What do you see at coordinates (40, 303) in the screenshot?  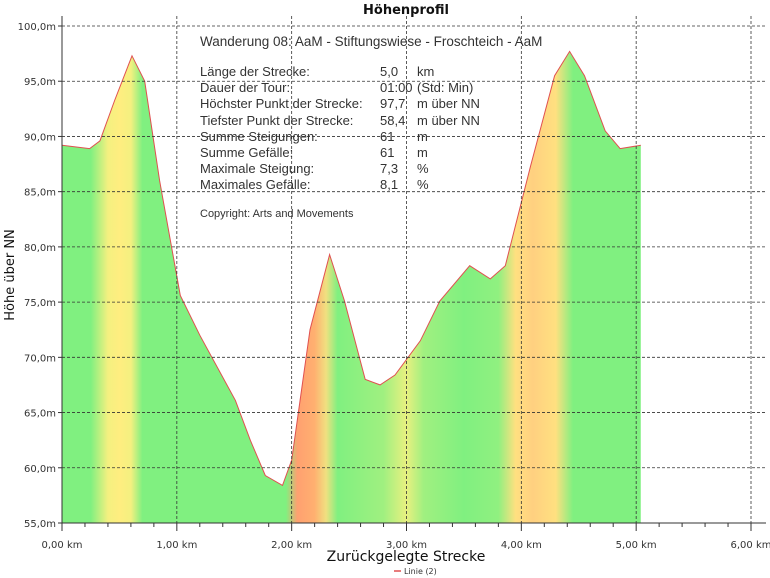 I see `y-tick-label: 75,0m` at bounding box center [40, 303].